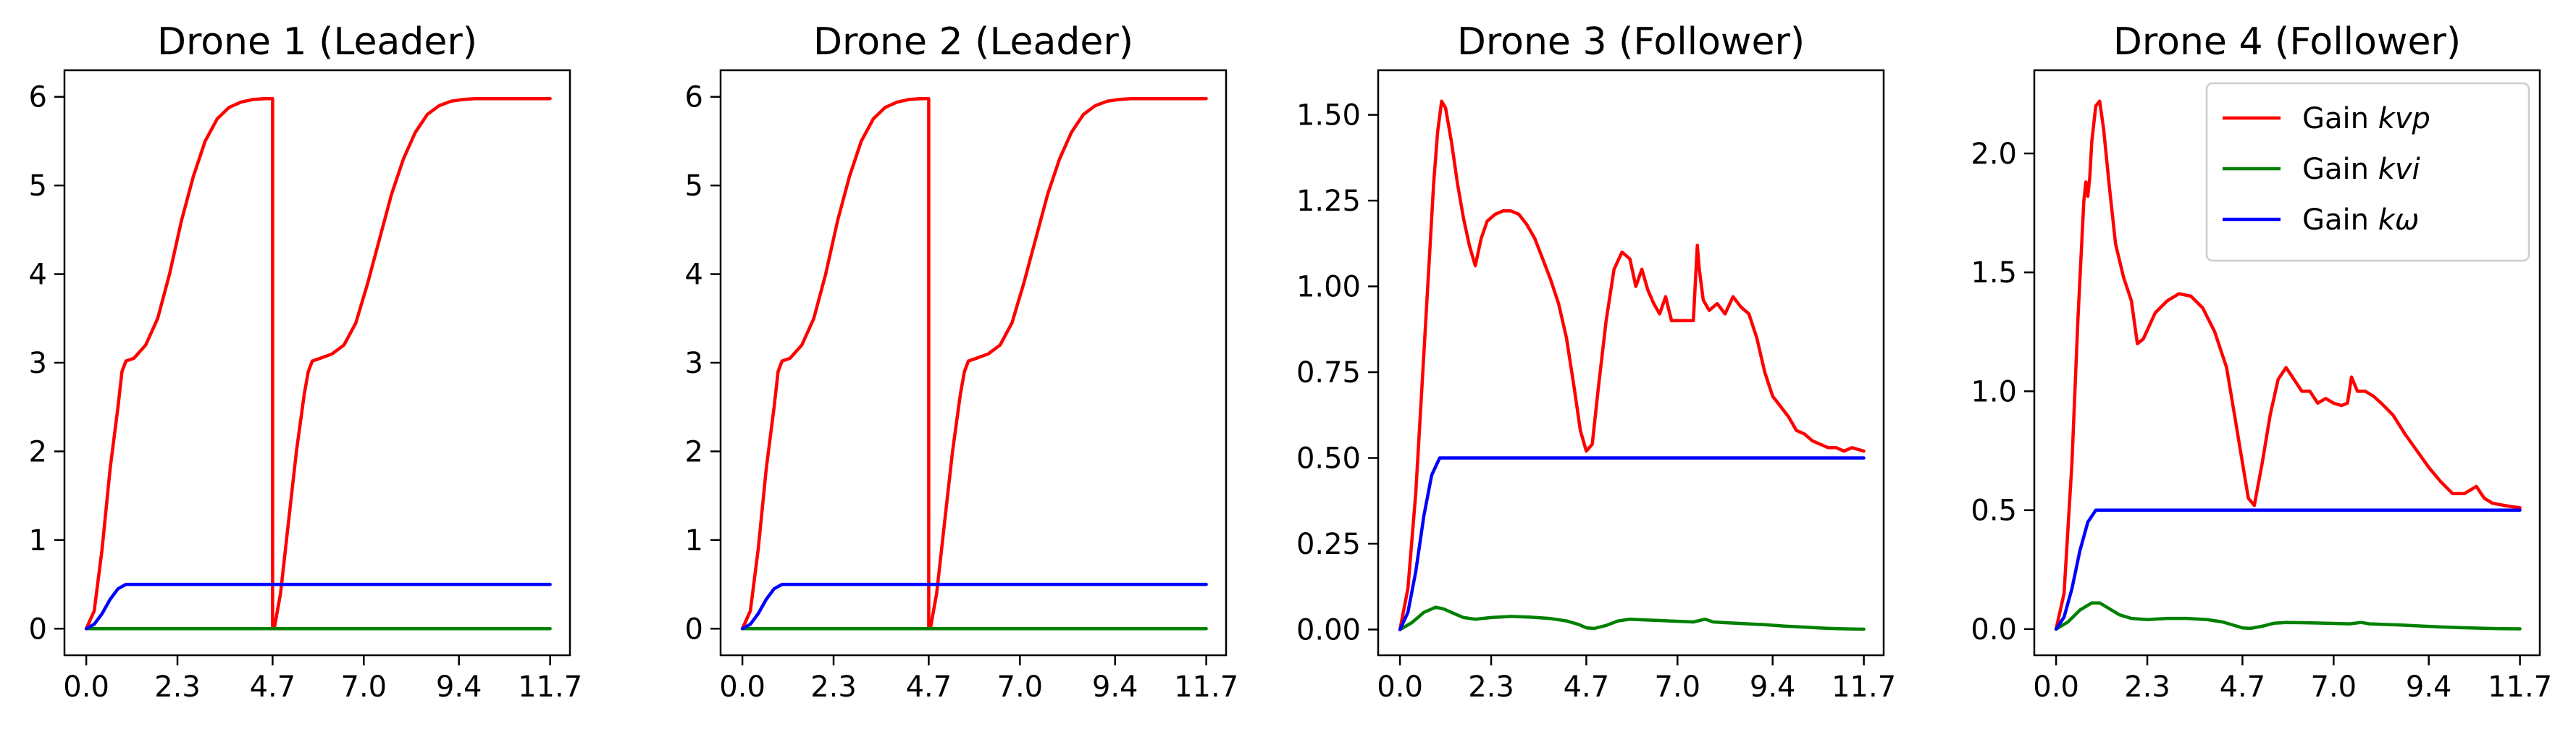 Image resolution: width=2576 pixels, height=732 pixels. Describe the element at coordinates (1994, 511) in the screenshot. I see `y-tick-label: 0.5` at that location.